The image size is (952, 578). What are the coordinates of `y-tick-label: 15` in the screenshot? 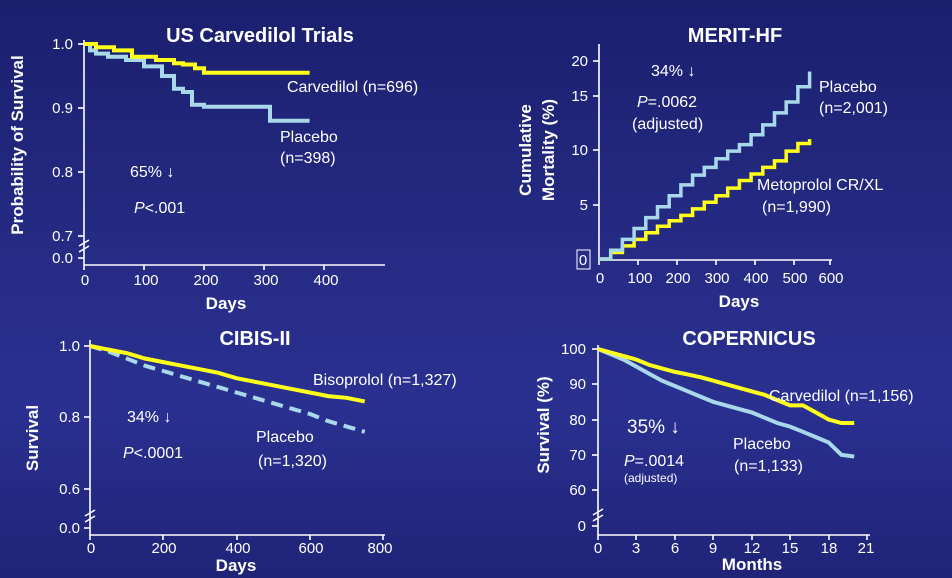 It's located at (579, 96).